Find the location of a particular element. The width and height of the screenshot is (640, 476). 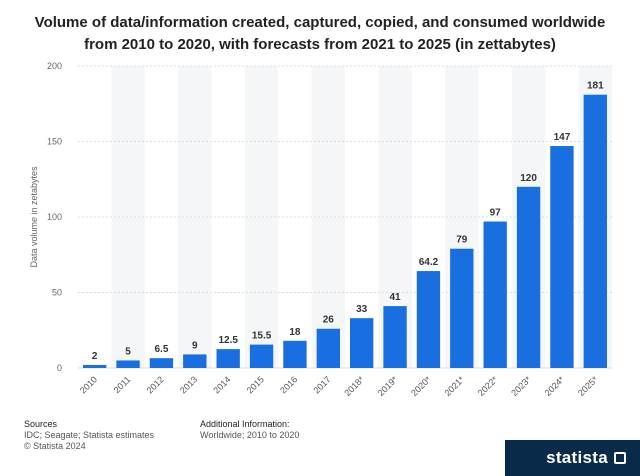

column-band is located at coordinates (261, 217).